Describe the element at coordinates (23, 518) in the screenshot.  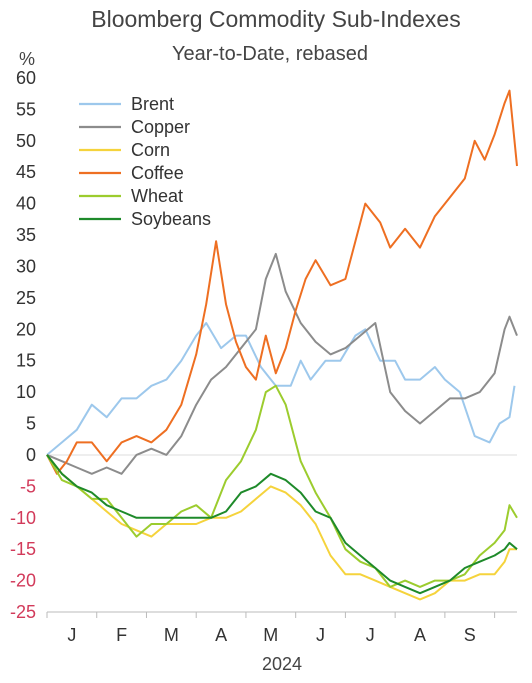
I see `y-tick-label: -10` at that location.